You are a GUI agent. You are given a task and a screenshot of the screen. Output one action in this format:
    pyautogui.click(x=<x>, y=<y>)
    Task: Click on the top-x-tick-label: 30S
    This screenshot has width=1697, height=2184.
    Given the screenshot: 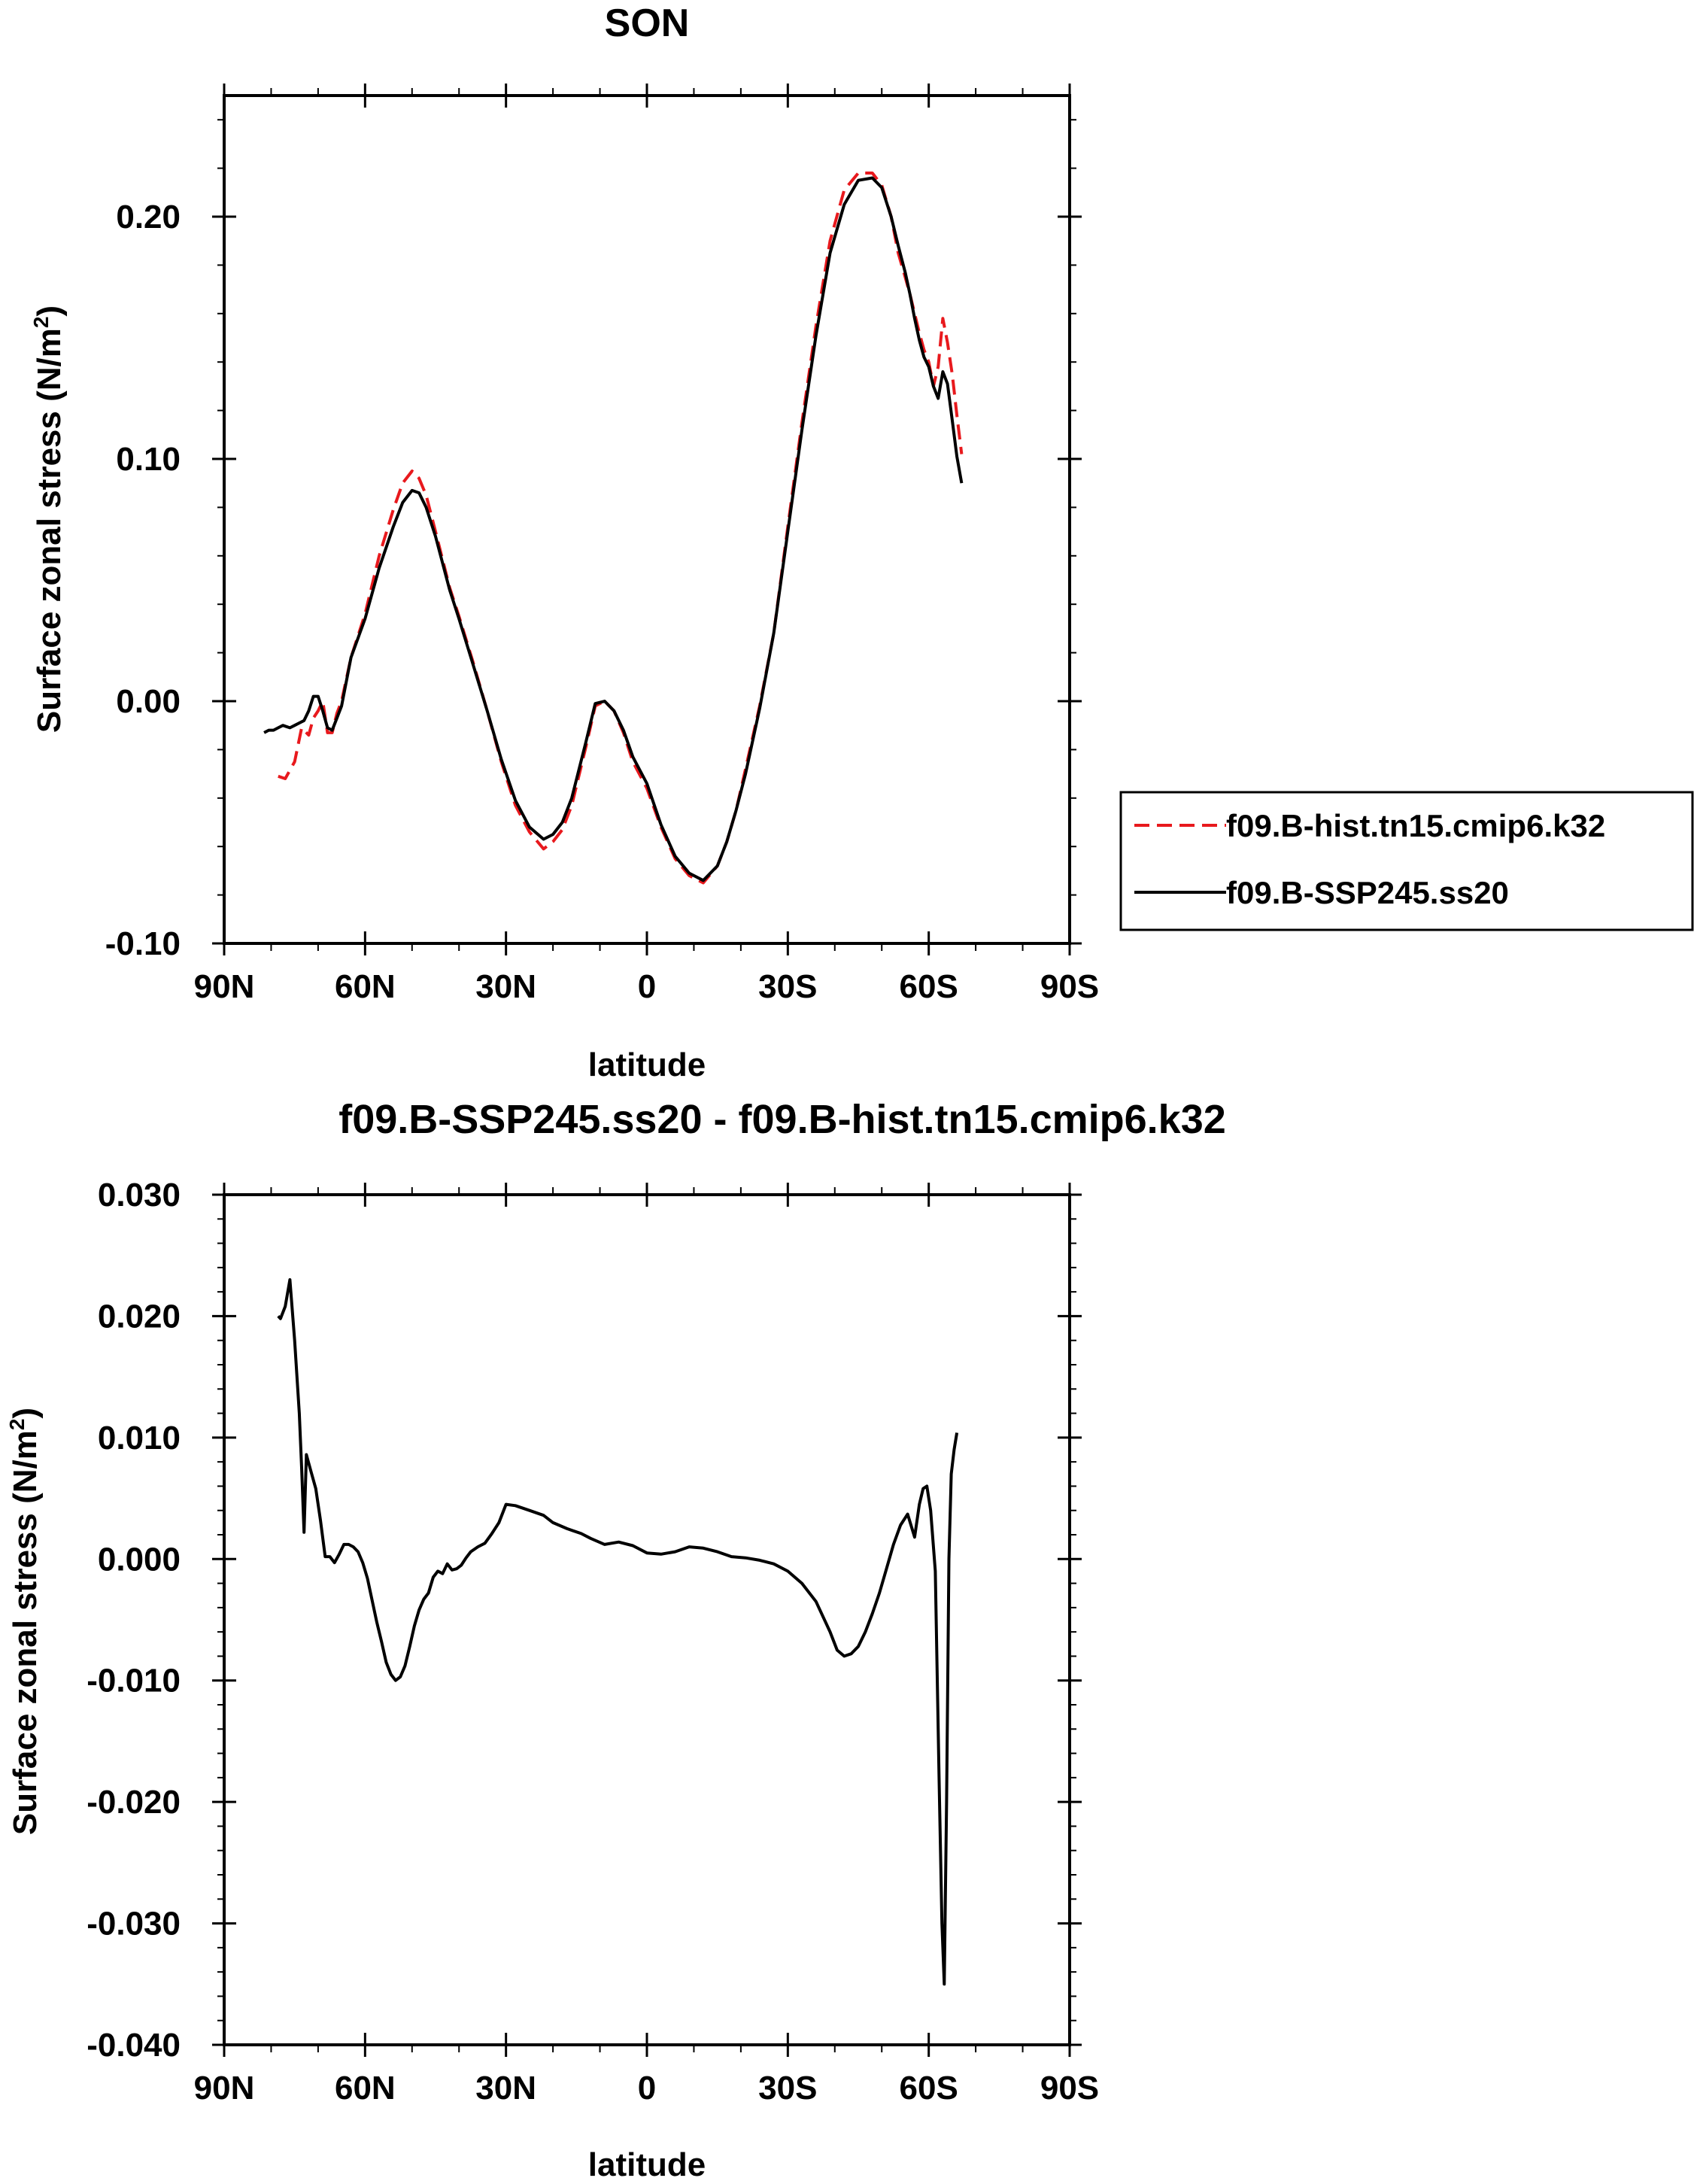 What is the action you would take?
    pyautogui.click(x=787, y=986)
    